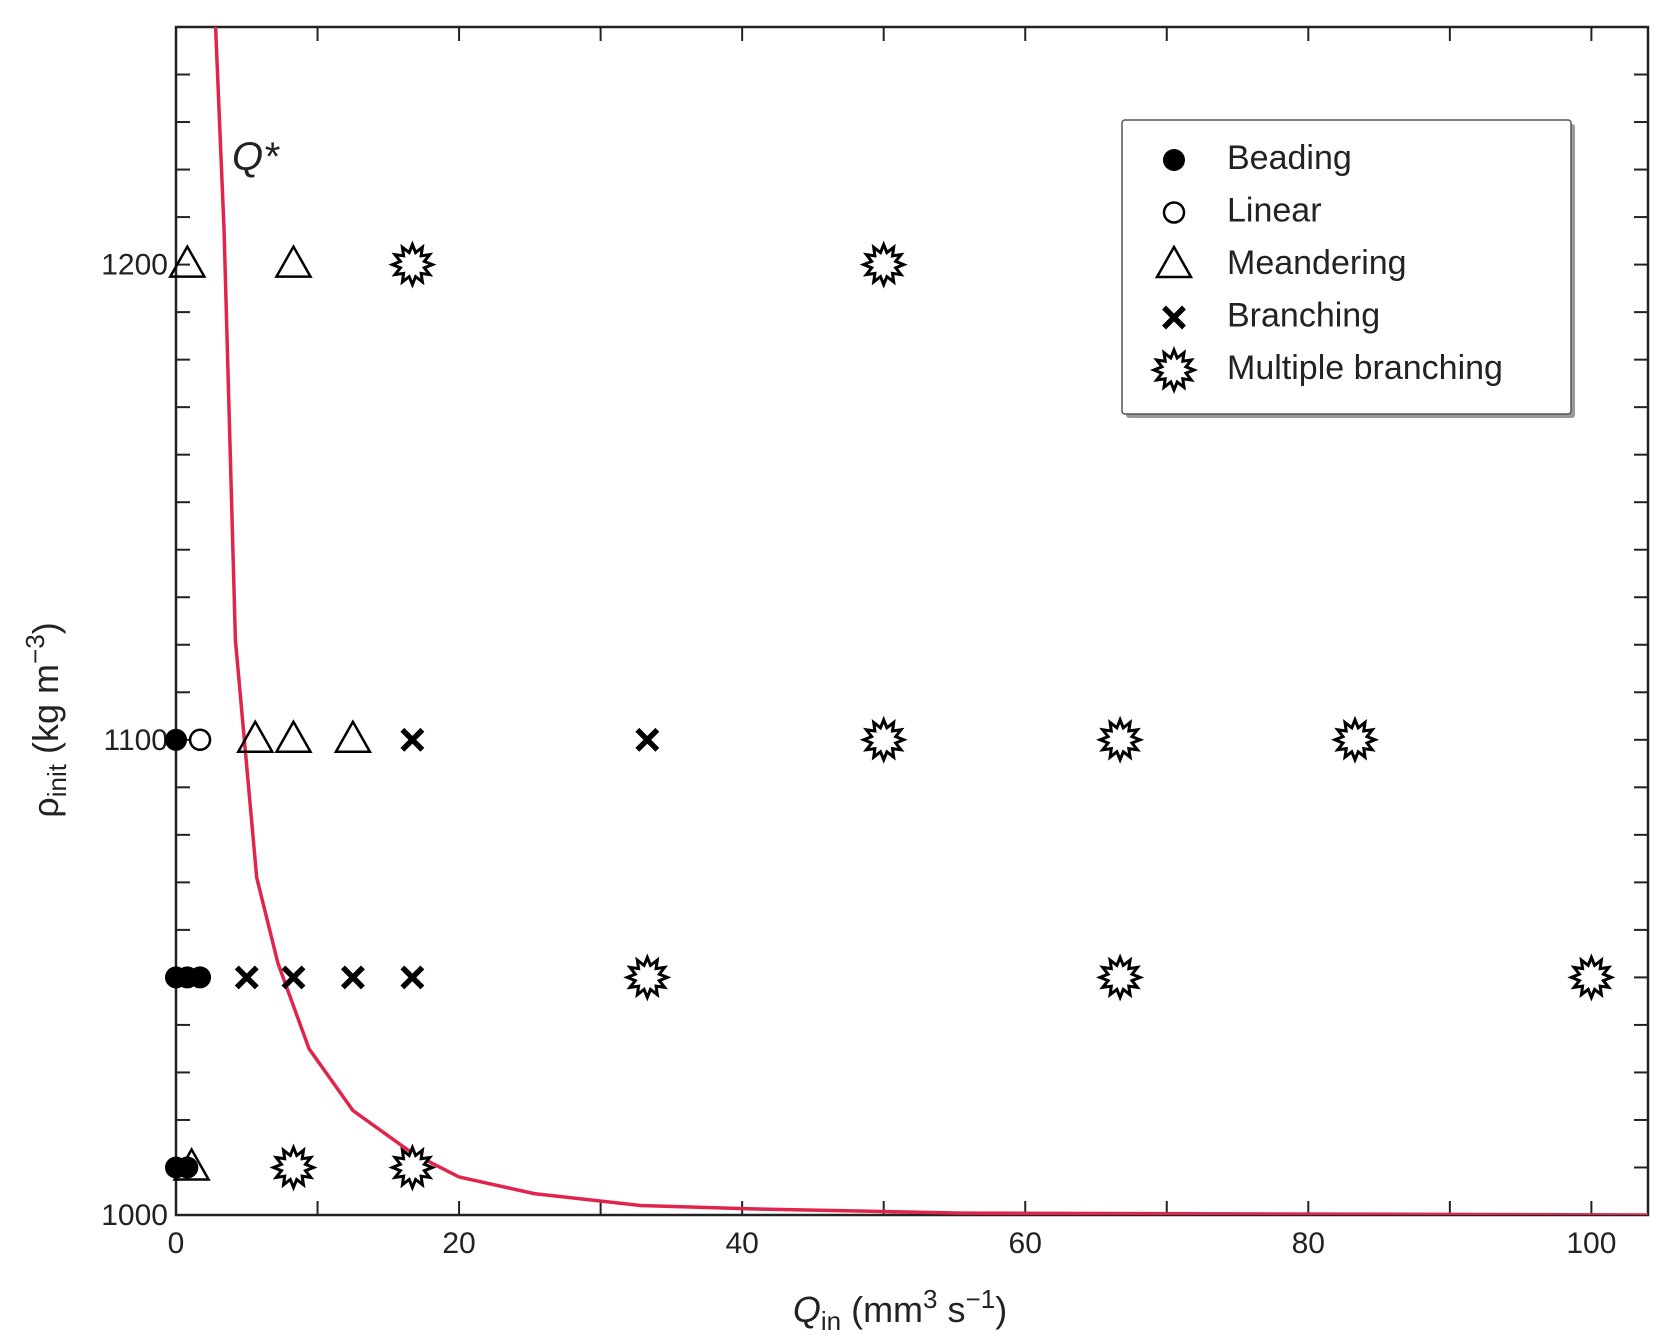 This screenshot has height=1341, width=1666. Describe the element at coordinates (831, 1321) in the screenshot. I see `x-label-part: in` at that location.